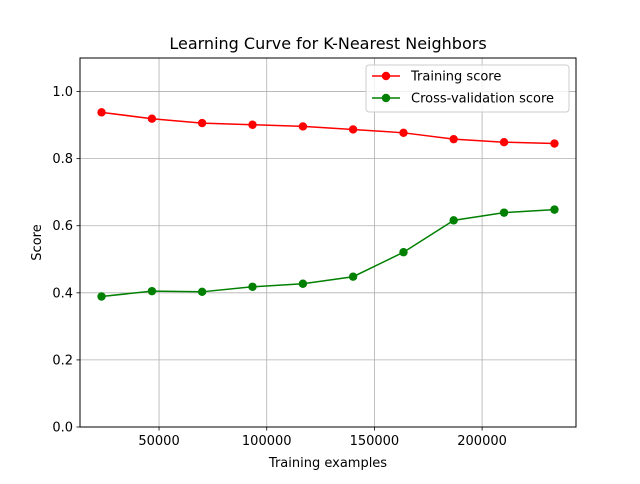 The image size is (640, 484). What do you see at coordinates (37, 242) in the screenshot?
I see `y-axis-label: Score` at bounding box center [37, 242].